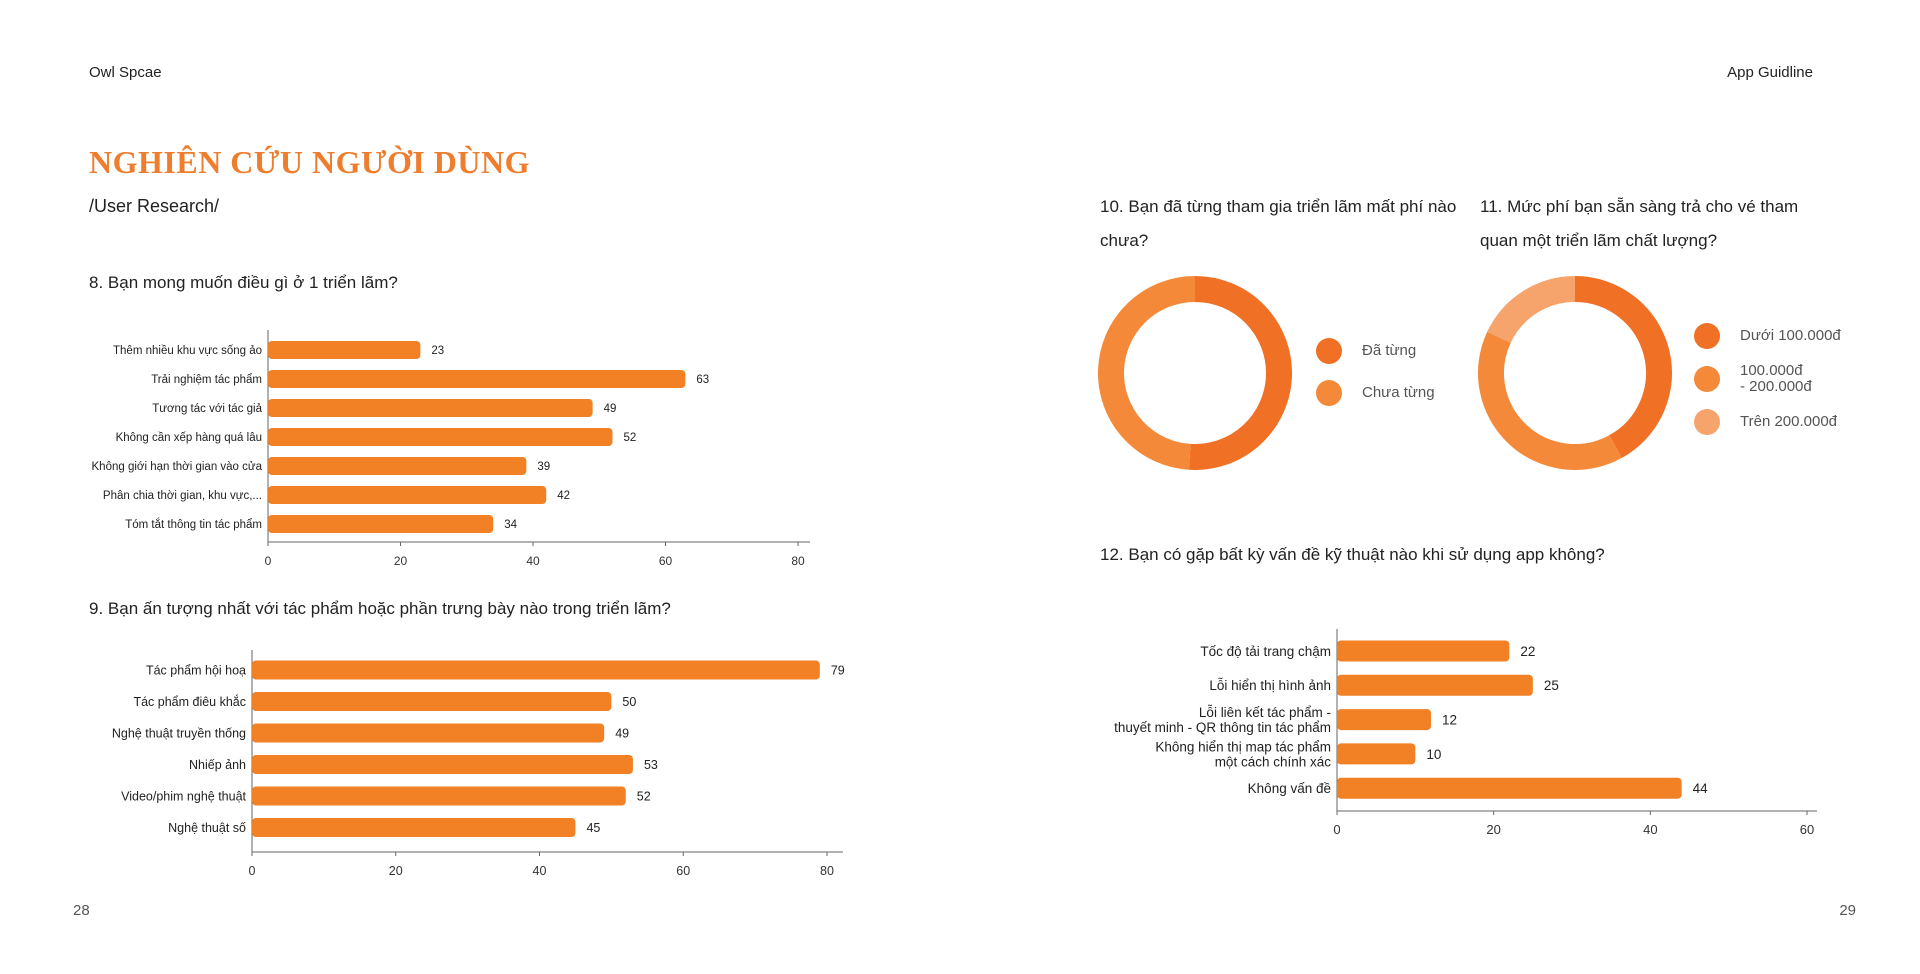 This screenshot has width=1920, height=974. Describe the element at coordinates (268, 561) in the screenshot. I see `q8-x-tick-label: 0` at that location.